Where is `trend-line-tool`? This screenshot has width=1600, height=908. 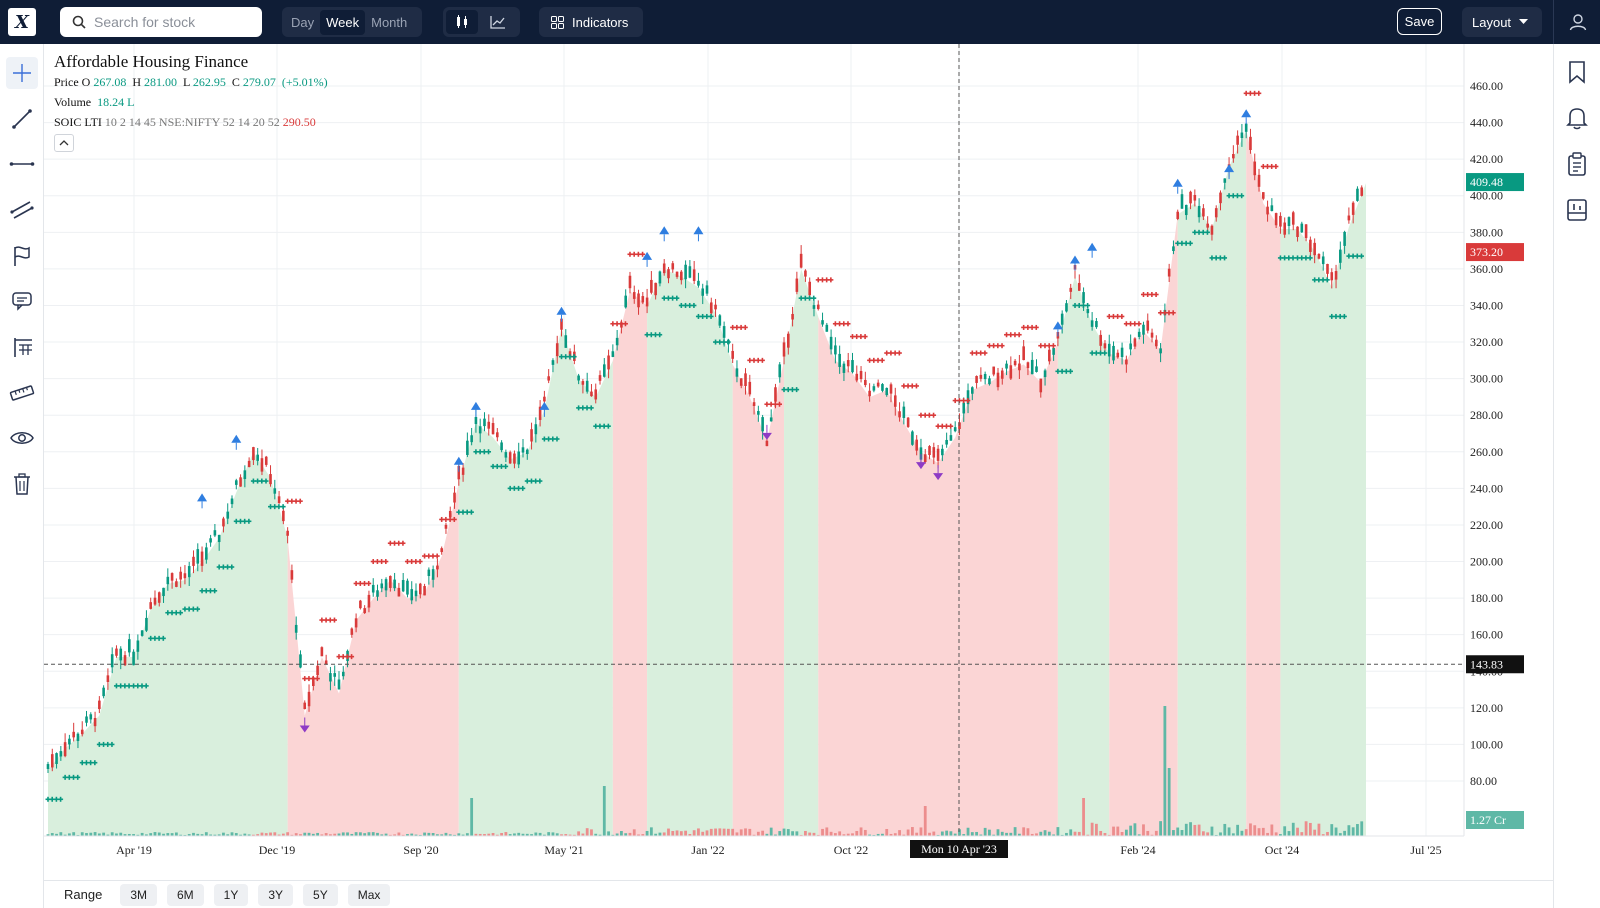
trend-line-tool is located at coordinates (22, 119).